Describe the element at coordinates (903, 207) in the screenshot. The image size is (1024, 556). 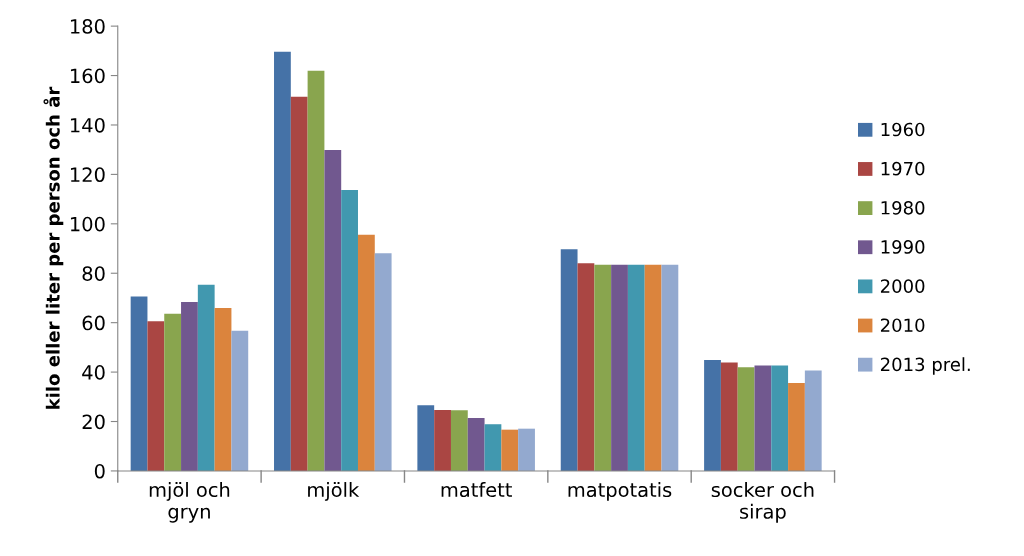
I see `legend-label: 1980` at that location.